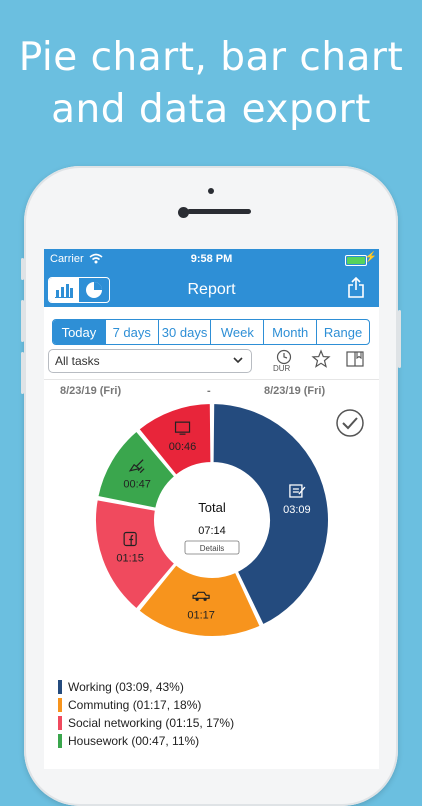  I want to click on bar-chart-icon, so click(64, 290).